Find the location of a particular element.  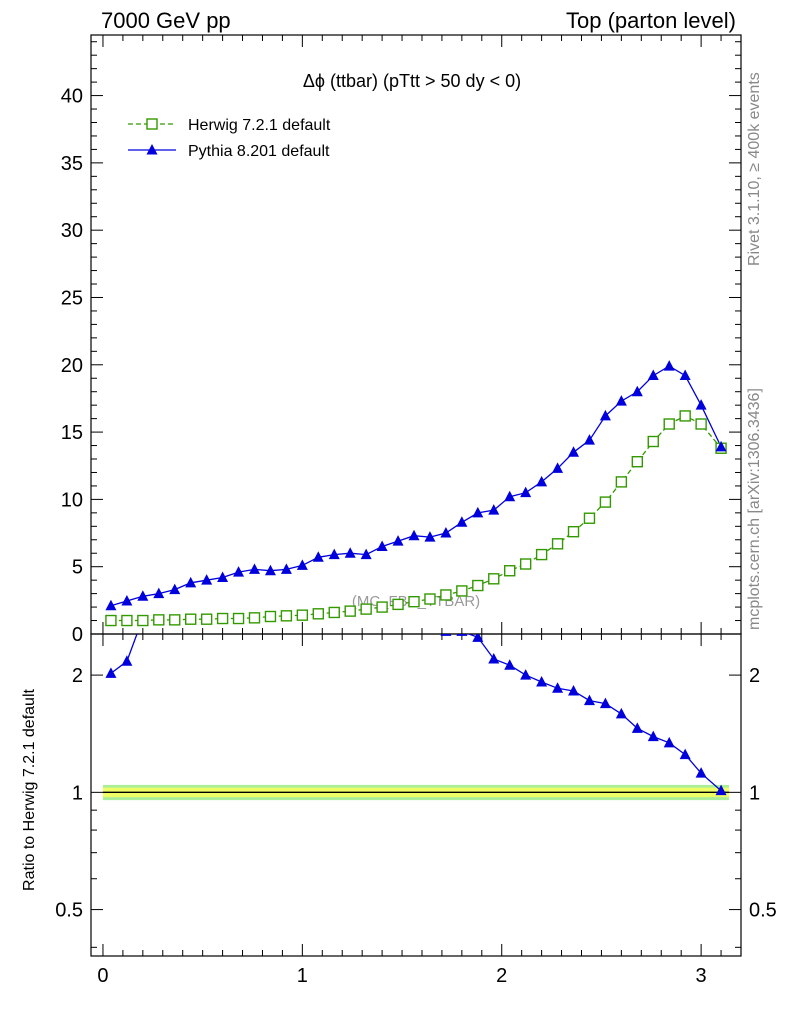

ratio-y-axis-label: Ratio to Herwig 7.2.1 default is located at coordinates (29, 790).